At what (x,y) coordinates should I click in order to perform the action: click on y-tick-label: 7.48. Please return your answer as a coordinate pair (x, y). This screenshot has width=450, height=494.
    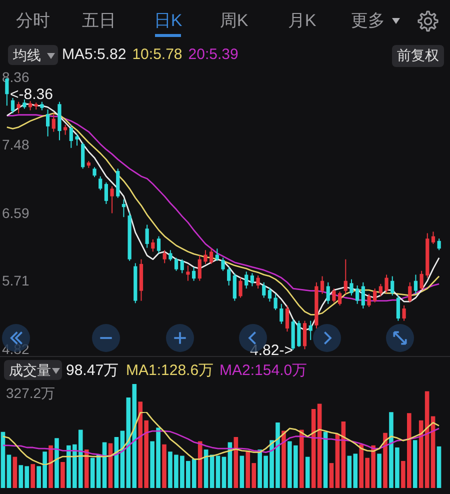
    Looking at the image, I should click on (16, 144).